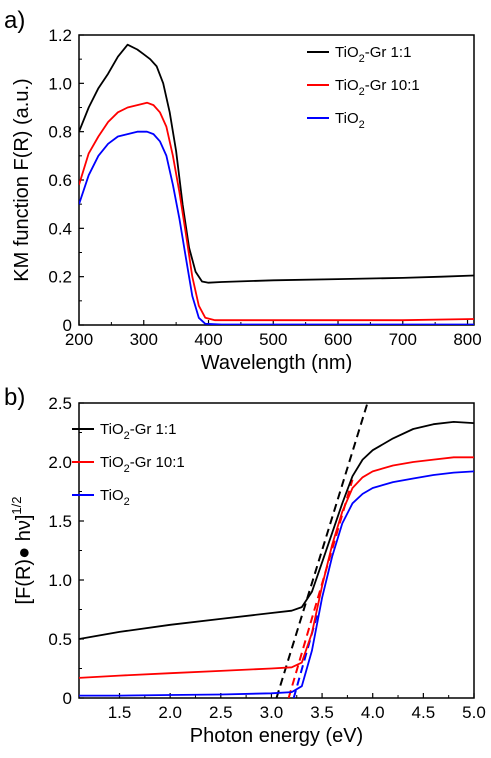 The image size is (491, 758). I want to click on x-tick-label: 3.0, so click(272, 712).